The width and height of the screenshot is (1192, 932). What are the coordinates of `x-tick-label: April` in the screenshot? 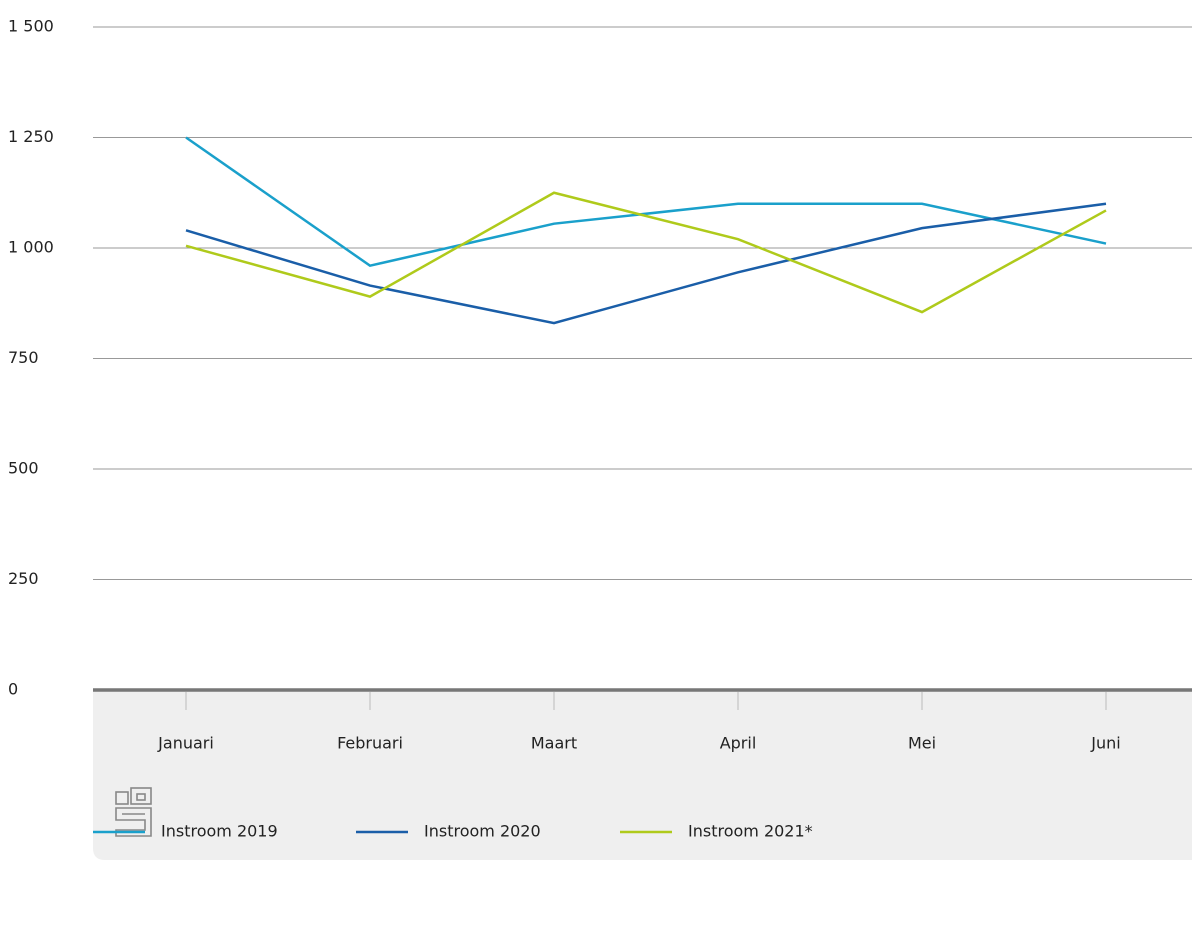 It's located at (738, 743).